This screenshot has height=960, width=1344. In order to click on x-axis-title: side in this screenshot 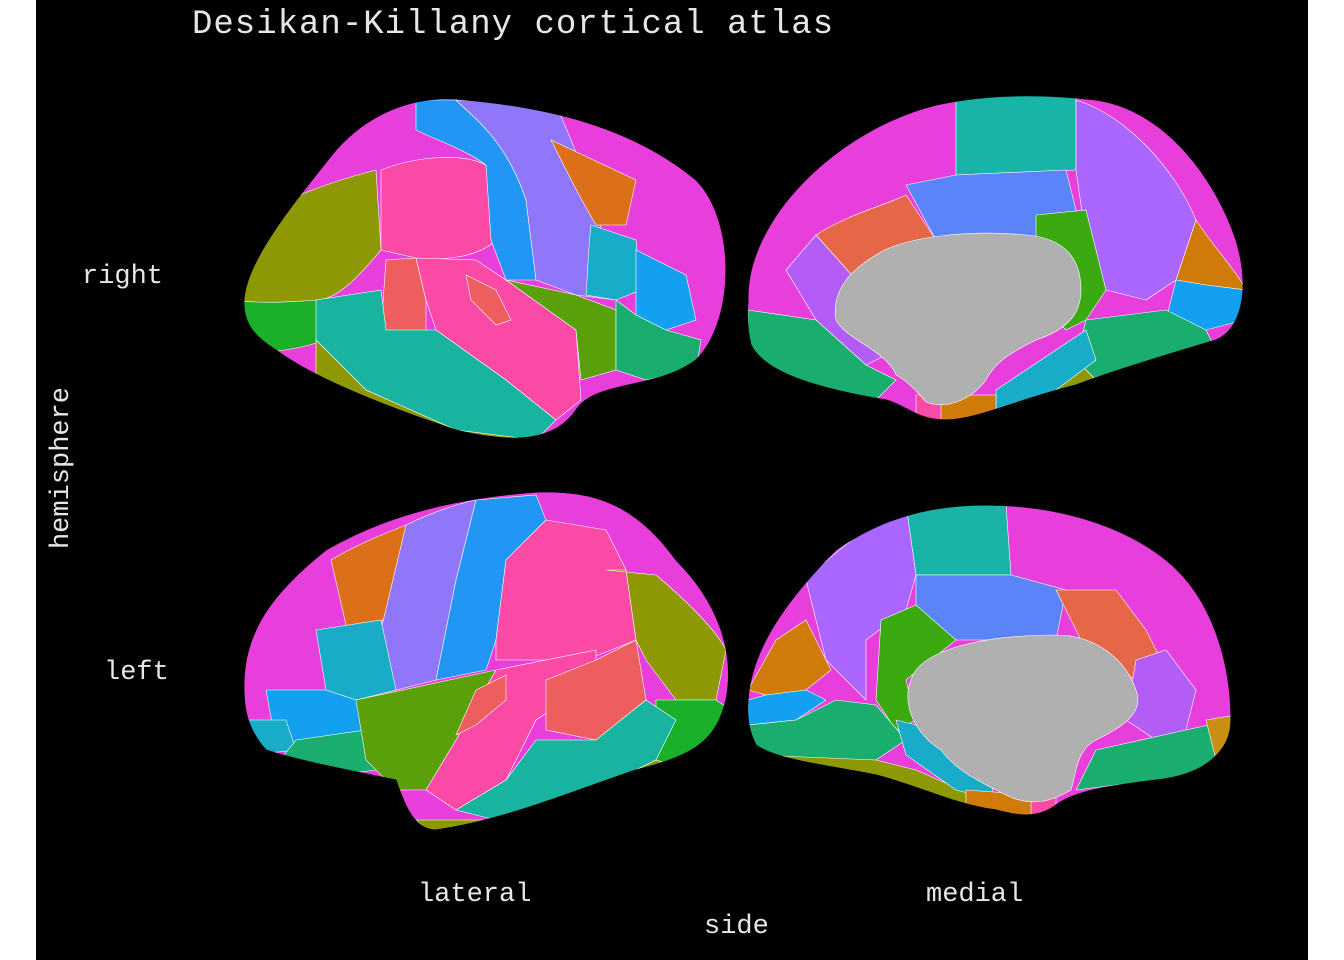, I will do `click(736, 927)`.